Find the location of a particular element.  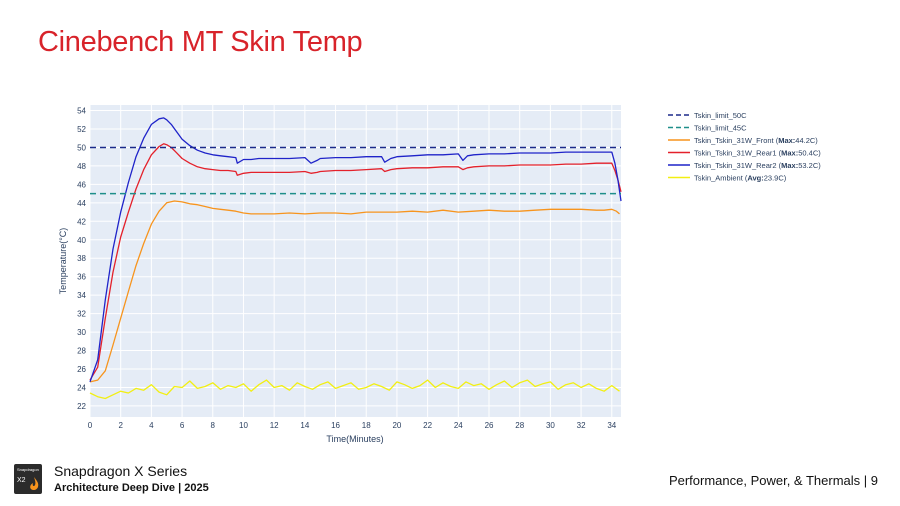

x-tick-label: 8 is located at coordinates (213, 425).